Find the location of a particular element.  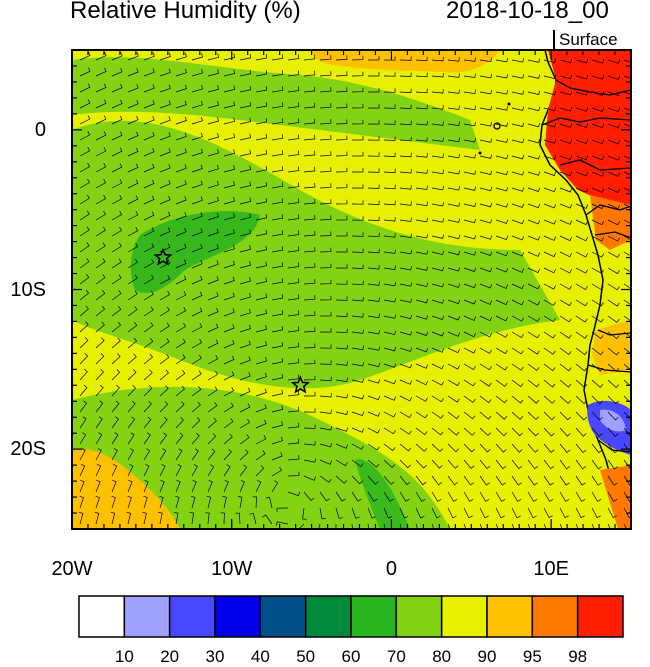

colorbar-label: 90 is located at coordinates (487, 656).